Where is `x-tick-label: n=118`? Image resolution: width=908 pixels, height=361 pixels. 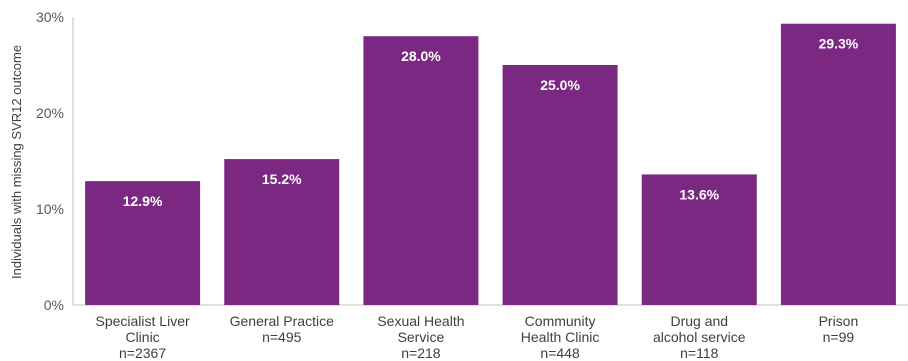
x-tick-label: n=118 is located at coordinates (699, 353).